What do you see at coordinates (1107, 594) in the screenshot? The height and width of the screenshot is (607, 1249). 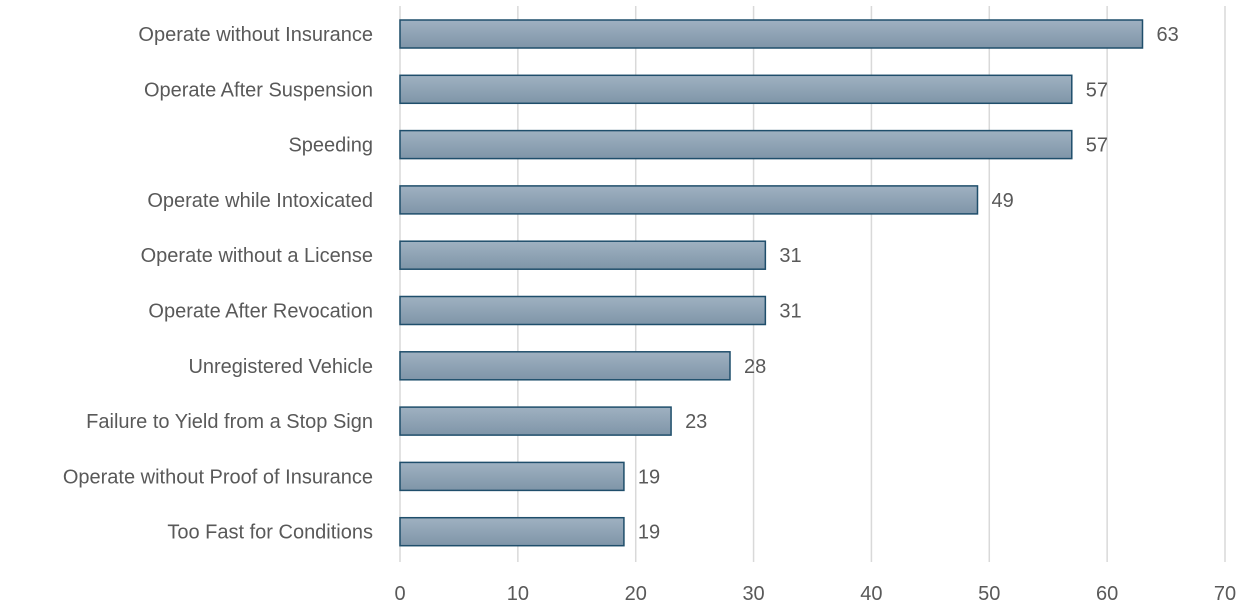 I see `x-tick-label: 60` at bounding box center [1107, 594].